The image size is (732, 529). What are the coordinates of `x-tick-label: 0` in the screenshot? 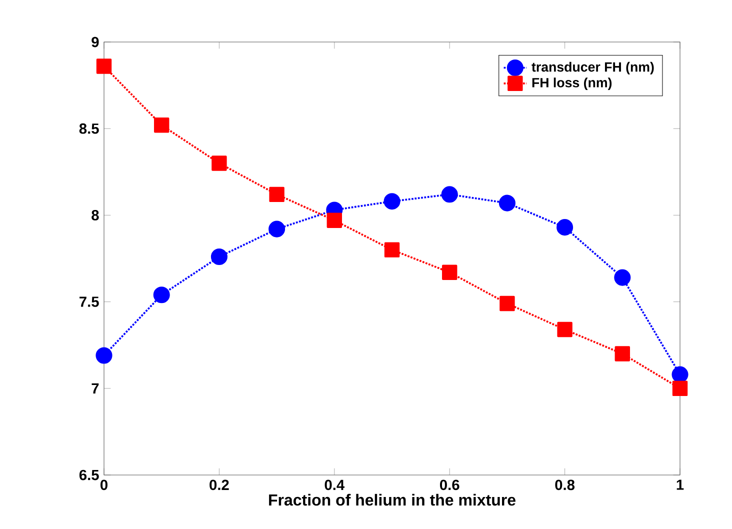 It's located at (104, 485).